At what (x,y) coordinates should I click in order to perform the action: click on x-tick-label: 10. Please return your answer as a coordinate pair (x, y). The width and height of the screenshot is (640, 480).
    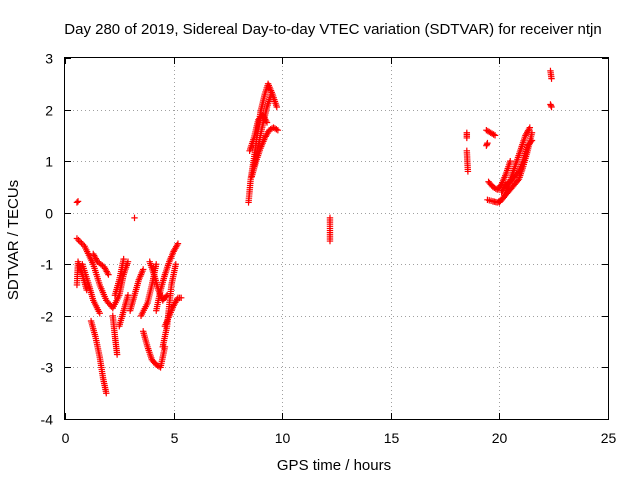
    Looking at the image, I should click on (283, 438).